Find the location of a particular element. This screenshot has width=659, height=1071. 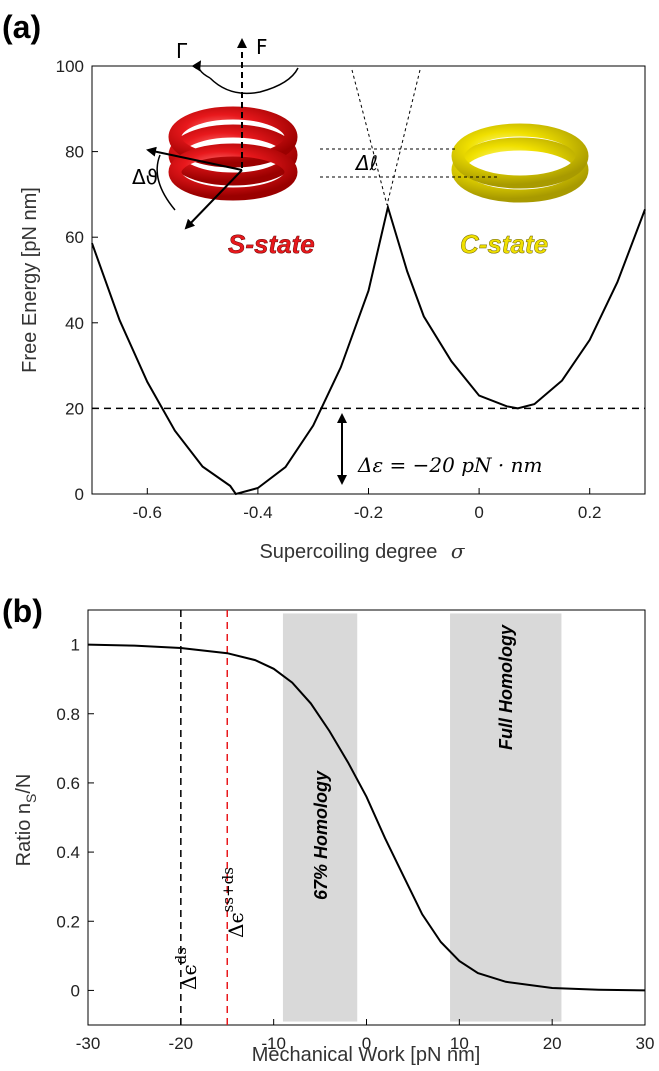

b-xtick-label: -30 is located at coordinates (88, 1043).